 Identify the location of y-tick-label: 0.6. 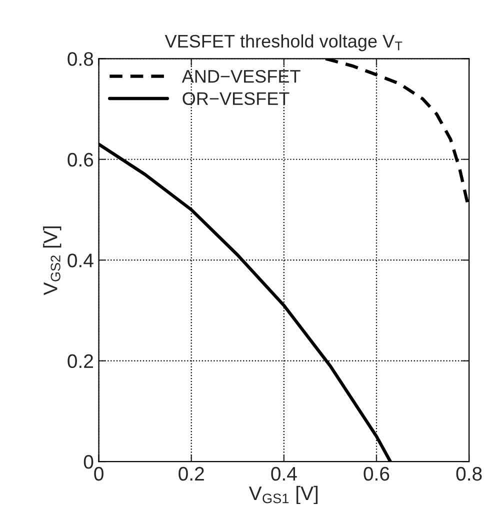
(81, 159).